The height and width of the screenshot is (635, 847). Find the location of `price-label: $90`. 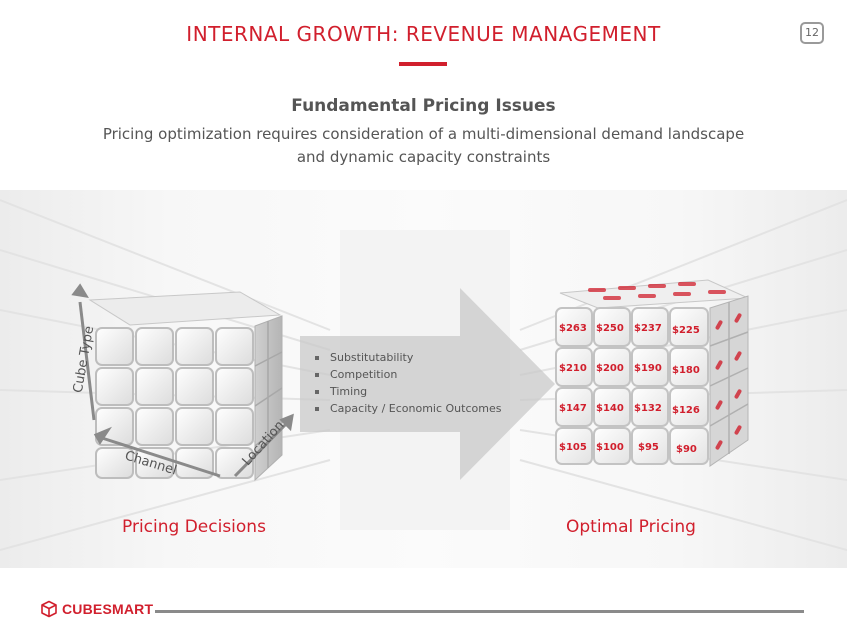

price-label: $90 is located at coordinates (686, 449).